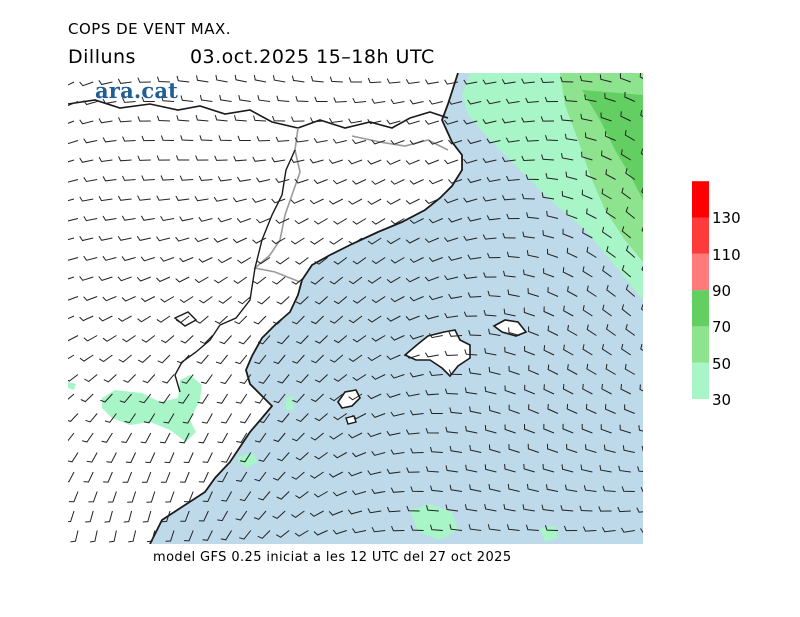 The height and width of the screenshot is (617, 800). What do you see at coordinates (258, 114) in the screenshot?
I see `country-border` at bounding box center [258, 114].